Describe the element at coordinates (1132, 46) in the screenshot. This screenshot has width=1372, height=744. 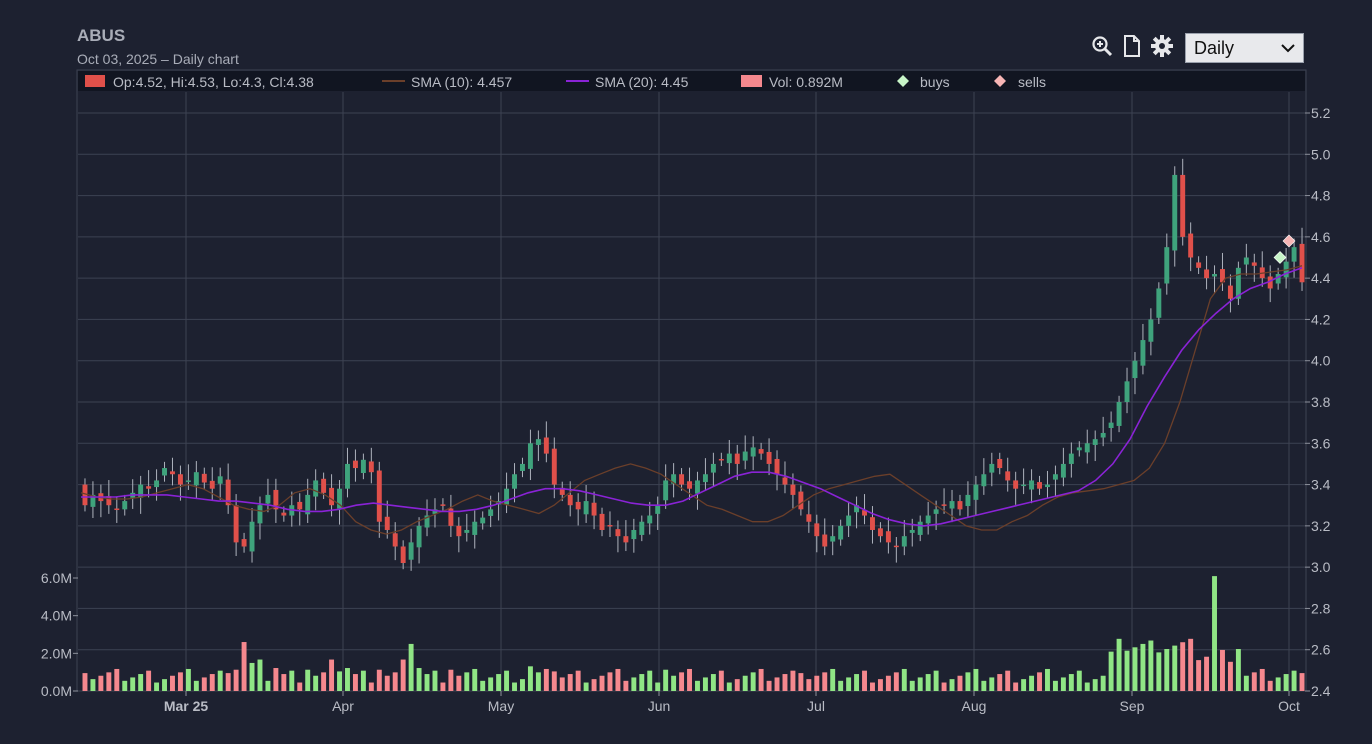
I see `document-icon` at that location.